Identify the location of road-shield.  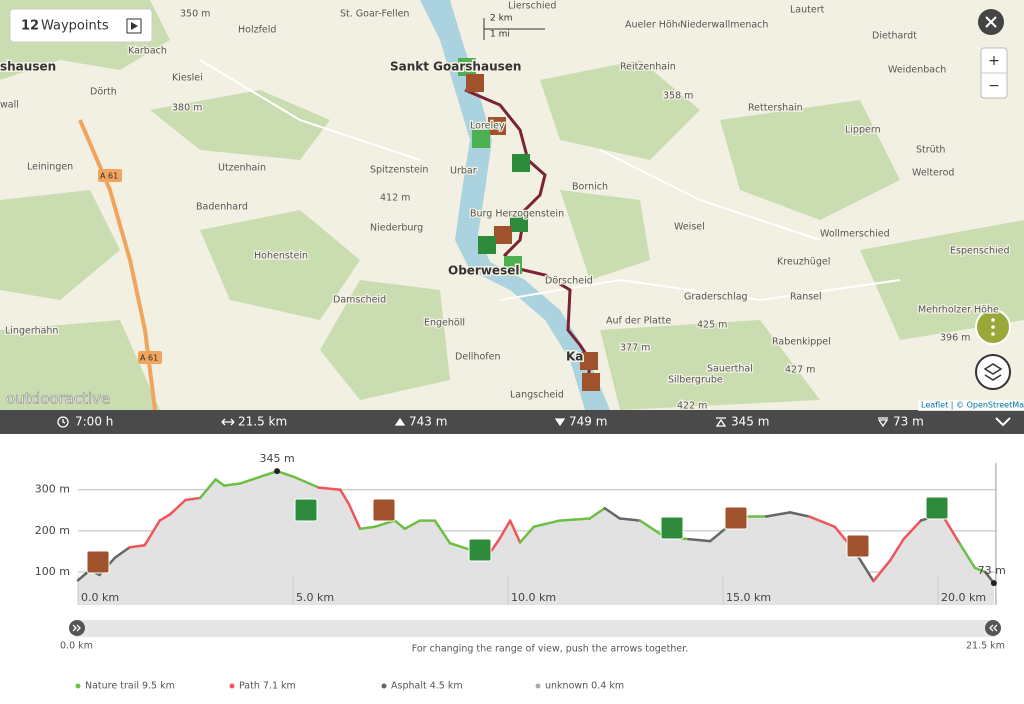
(110, 175).